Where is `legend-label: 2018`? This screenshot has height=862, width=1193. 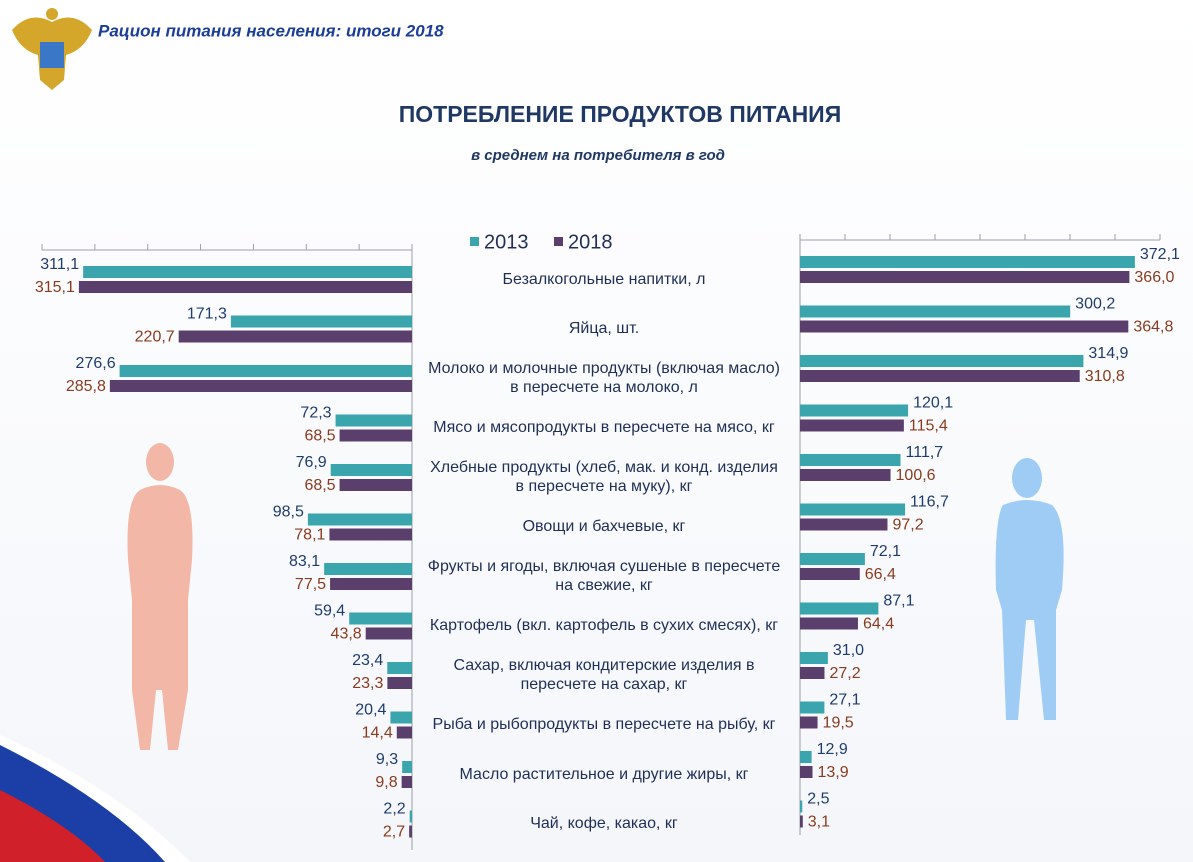
legend-label: 2018 is located at coordinates (590, 242).